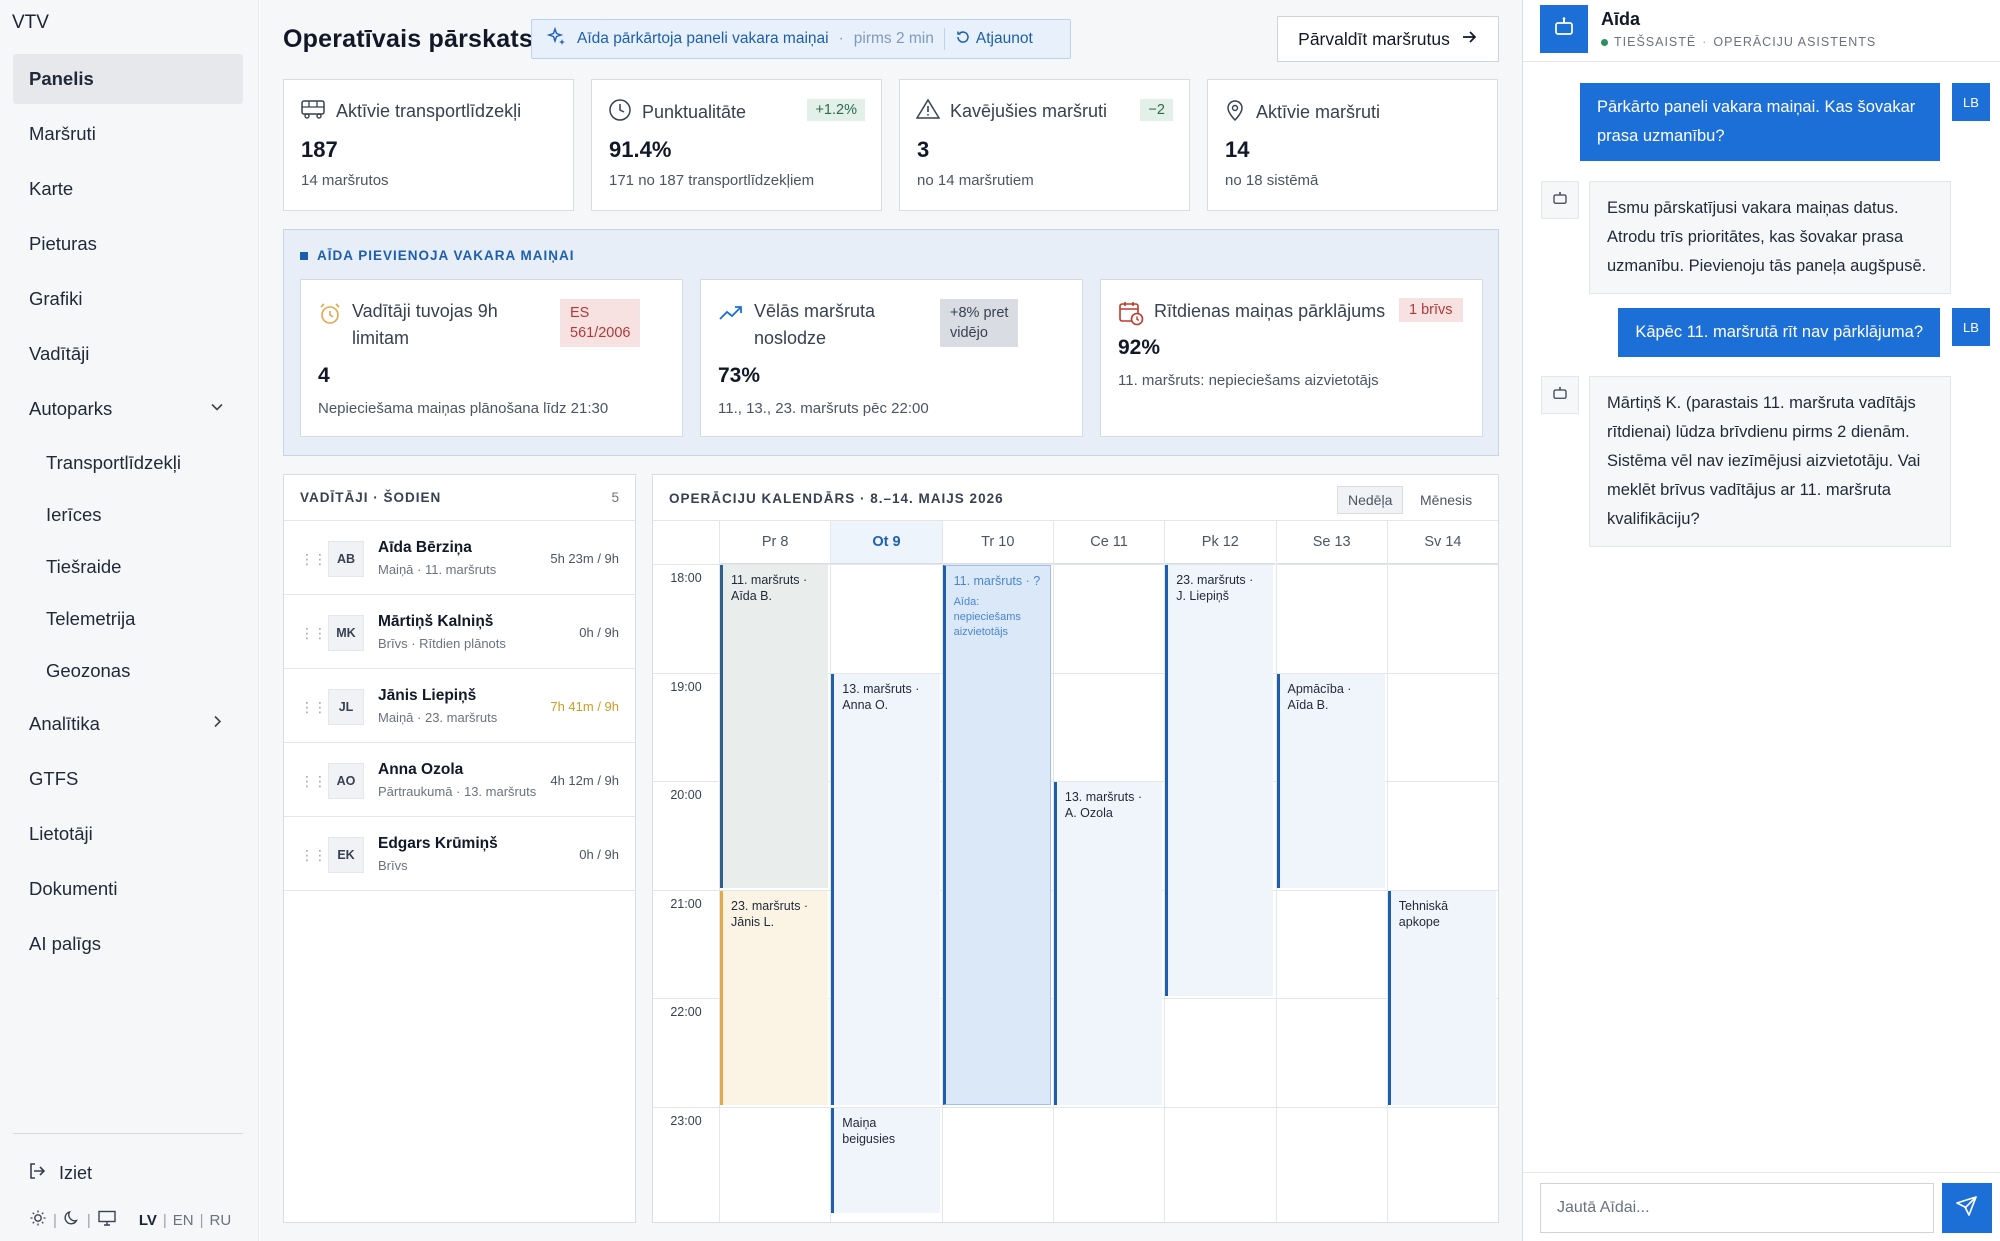 The image size is (2000, 1241). Describe the element at coordinates (147, 1220) in the screenshot. I see `lang-lv: LV` at that location.